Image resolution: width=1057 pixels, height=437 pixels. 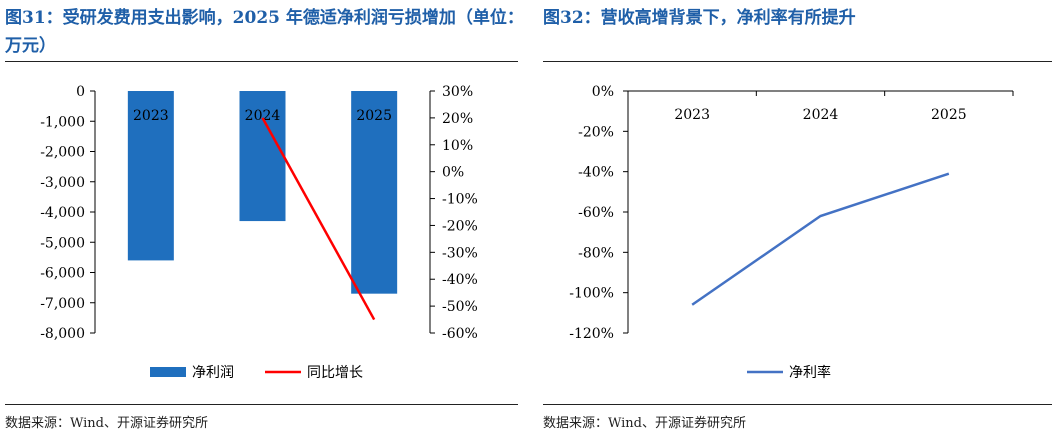 I want to click on y-tick-label: -120%, so click(x=591, y=334).